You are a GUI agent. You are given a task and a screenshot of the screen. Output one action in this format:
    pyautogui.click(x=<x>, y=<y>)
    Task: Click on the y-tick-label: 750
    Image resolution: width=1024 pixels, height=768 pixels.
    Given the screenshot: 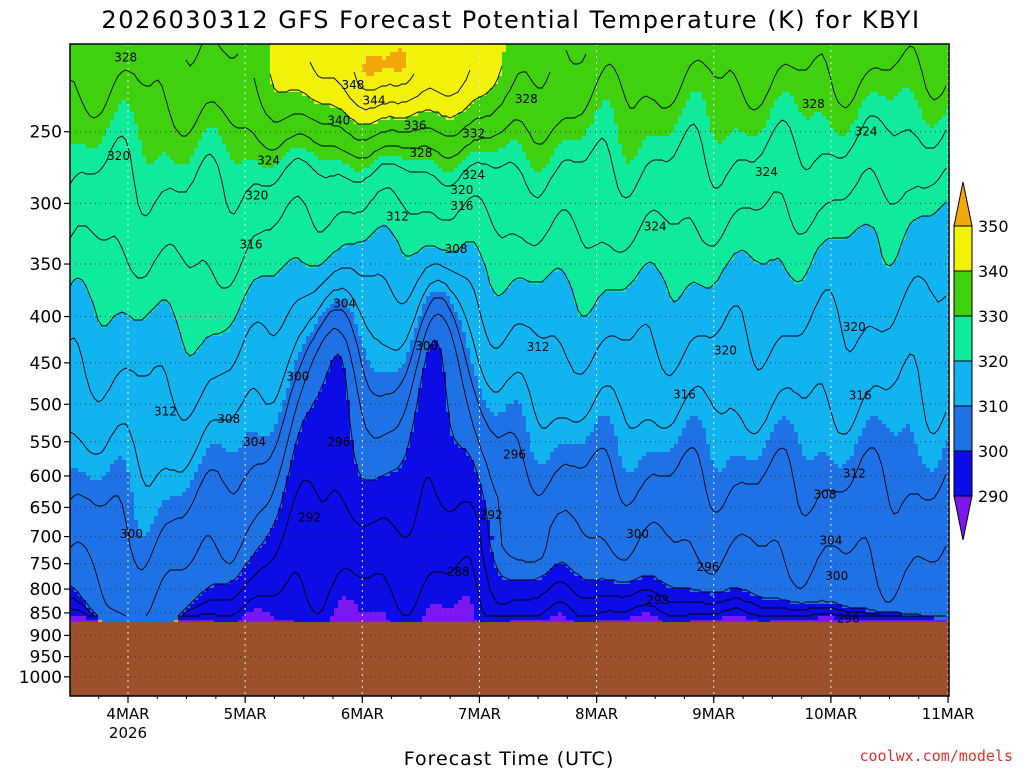 What is the action you would take?
    pyautogui.click(x=46, y=565)
    